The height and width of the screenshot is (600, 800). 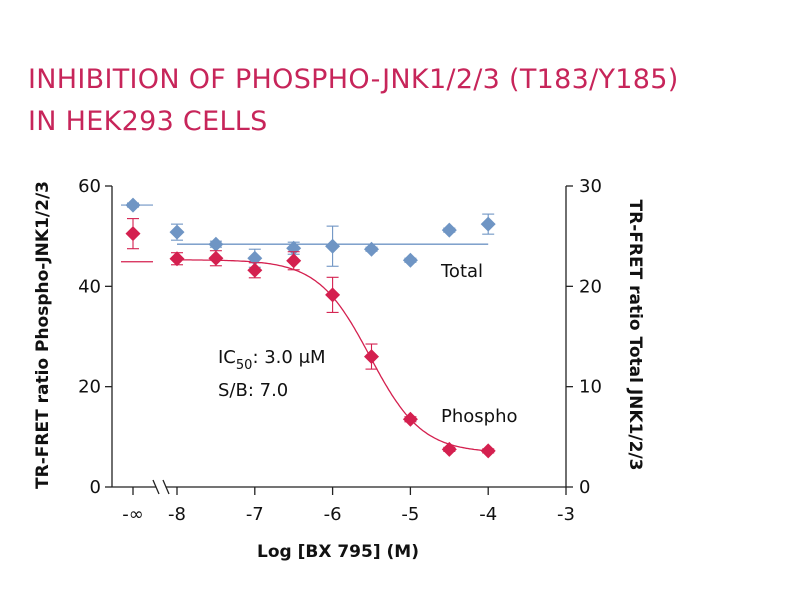 I want to click on x-tick-label-neg-inf: -∞, so click(x=133, y=514).